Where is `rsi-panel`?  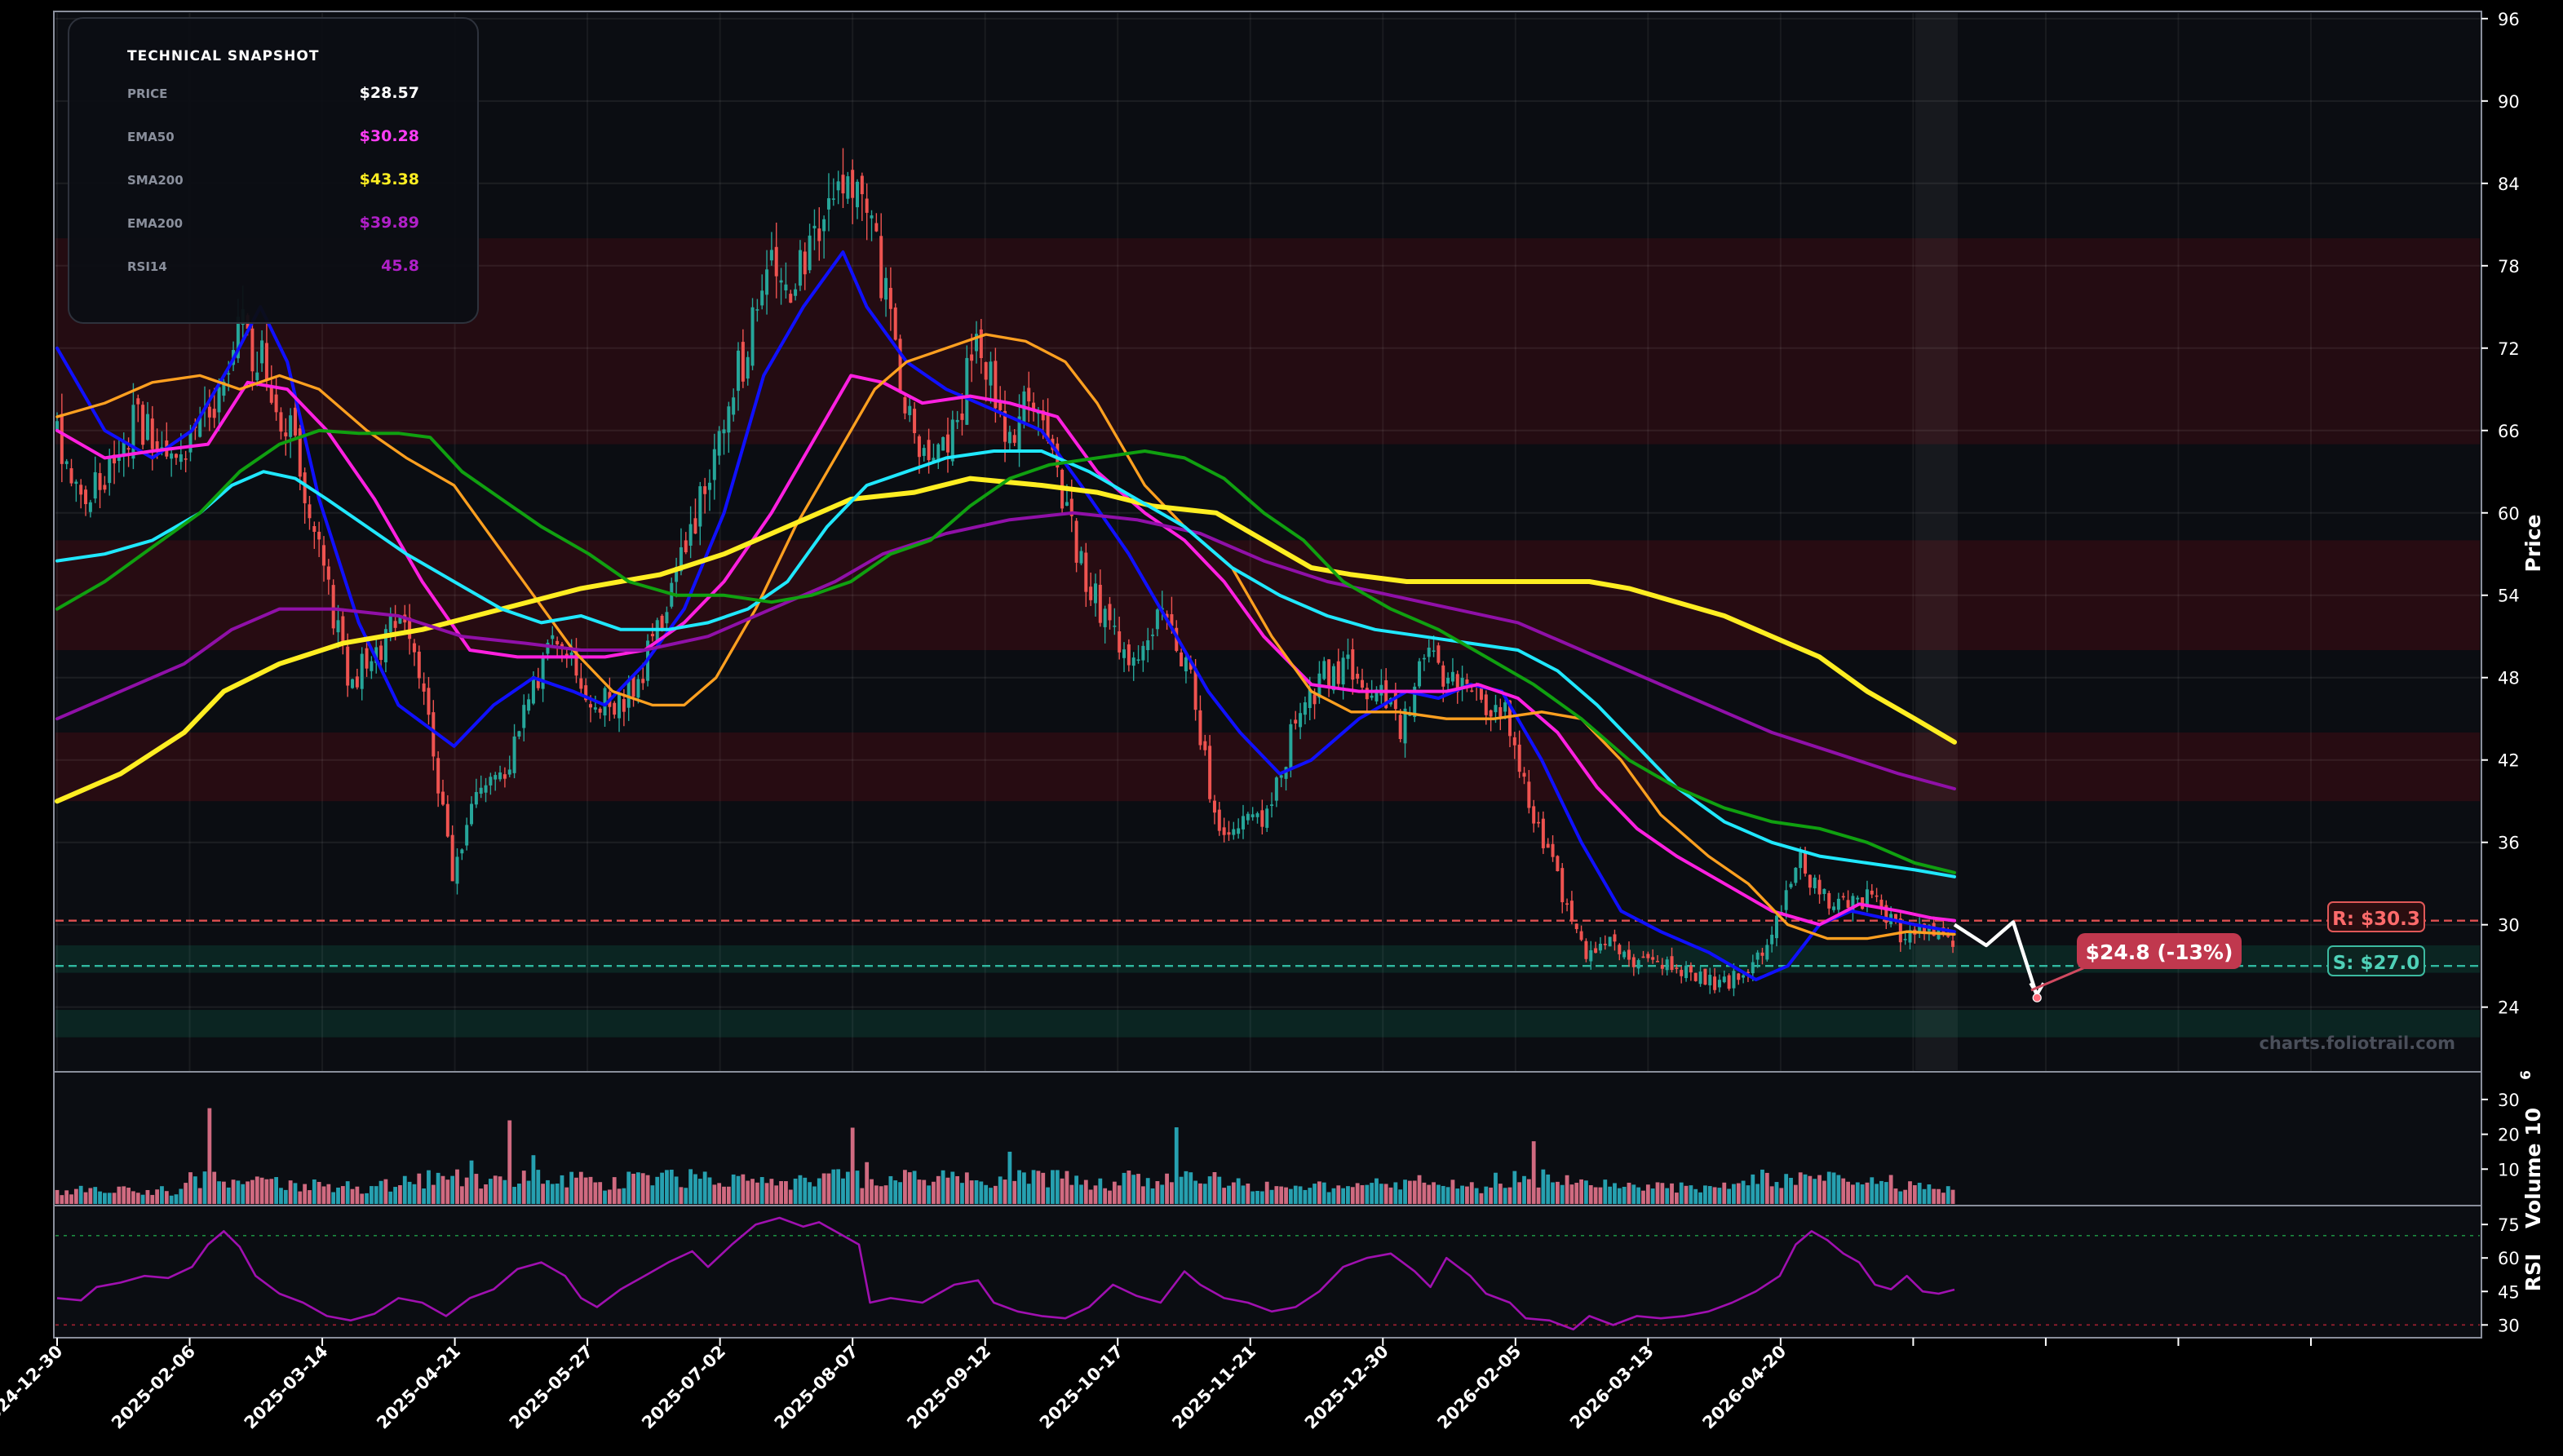
rsi-panel is located at coordinates (1267, 1272).